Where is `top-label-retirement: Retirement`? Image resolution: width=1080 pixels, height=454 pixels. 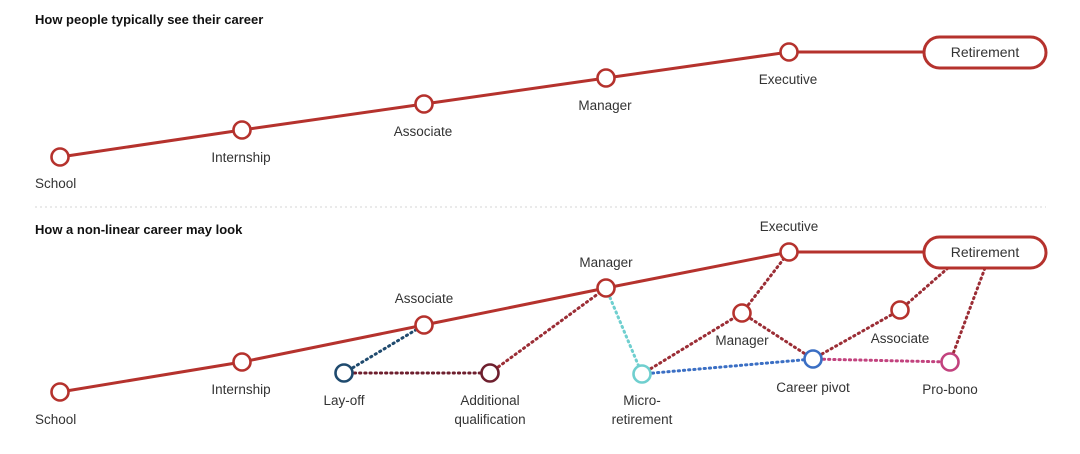
top-label-retirement: Retirement is located at coordinates (985, 52).